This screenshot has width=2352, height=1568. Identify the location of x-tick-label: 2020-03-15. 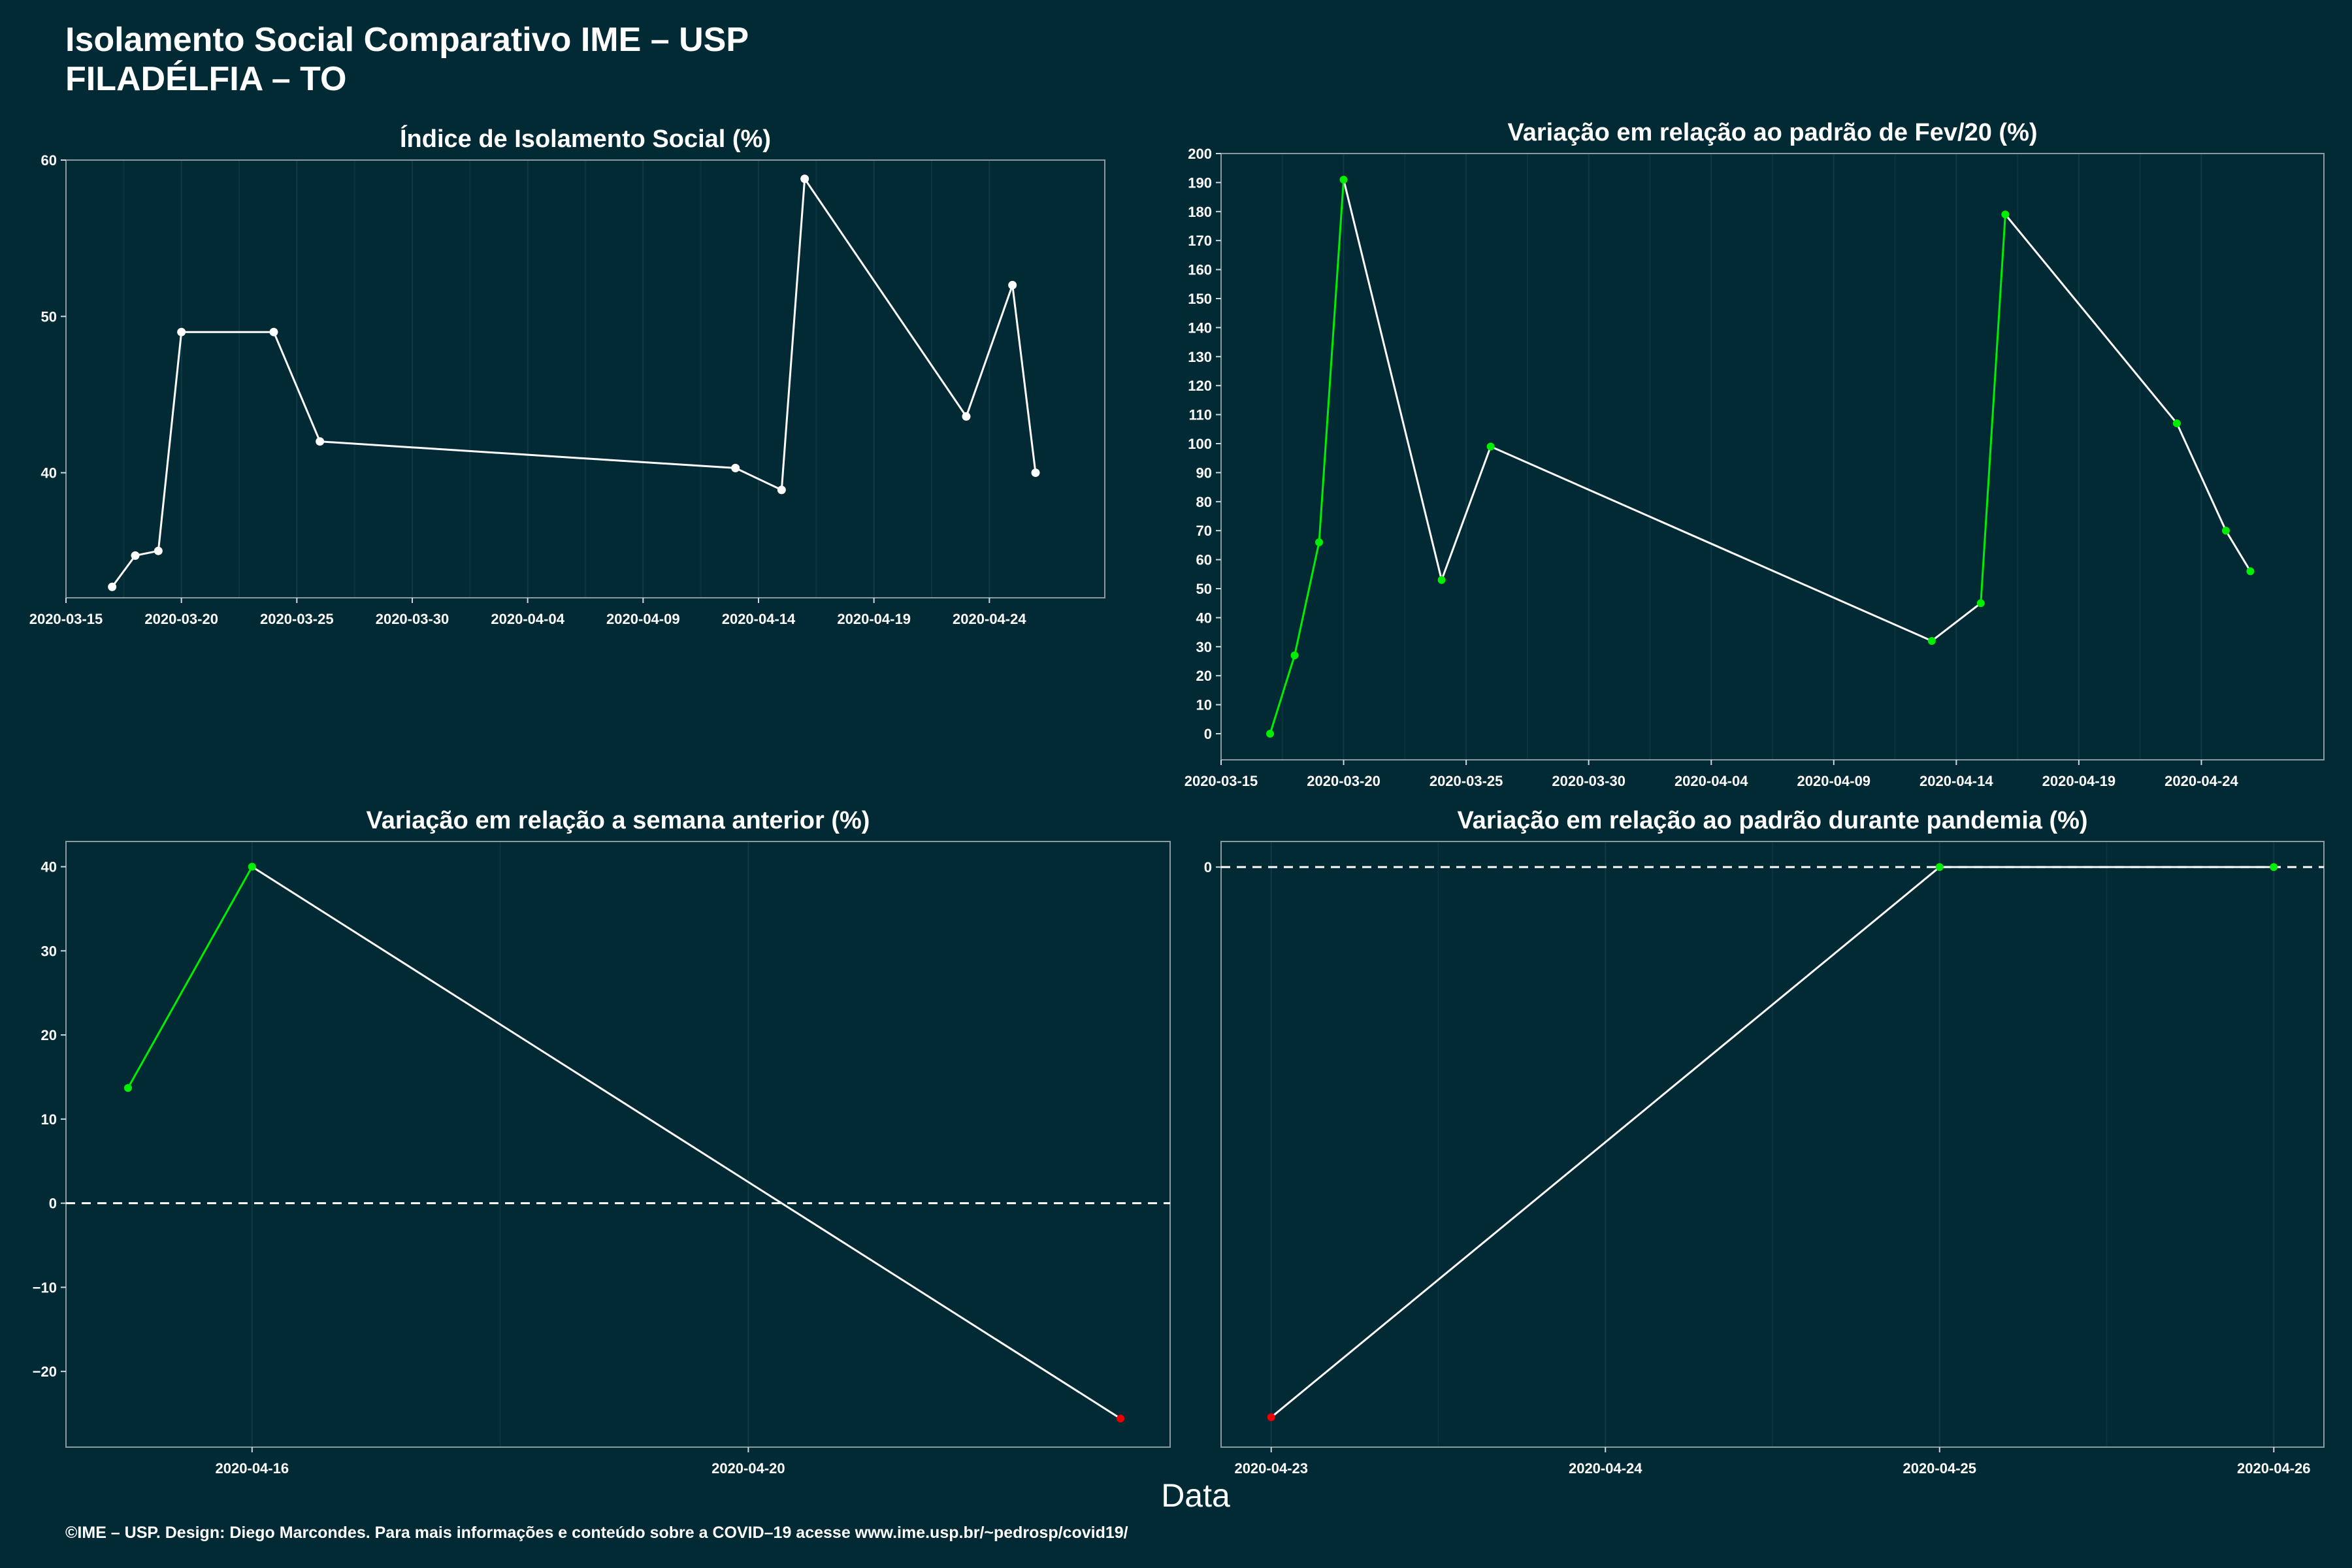
(1221, 781).